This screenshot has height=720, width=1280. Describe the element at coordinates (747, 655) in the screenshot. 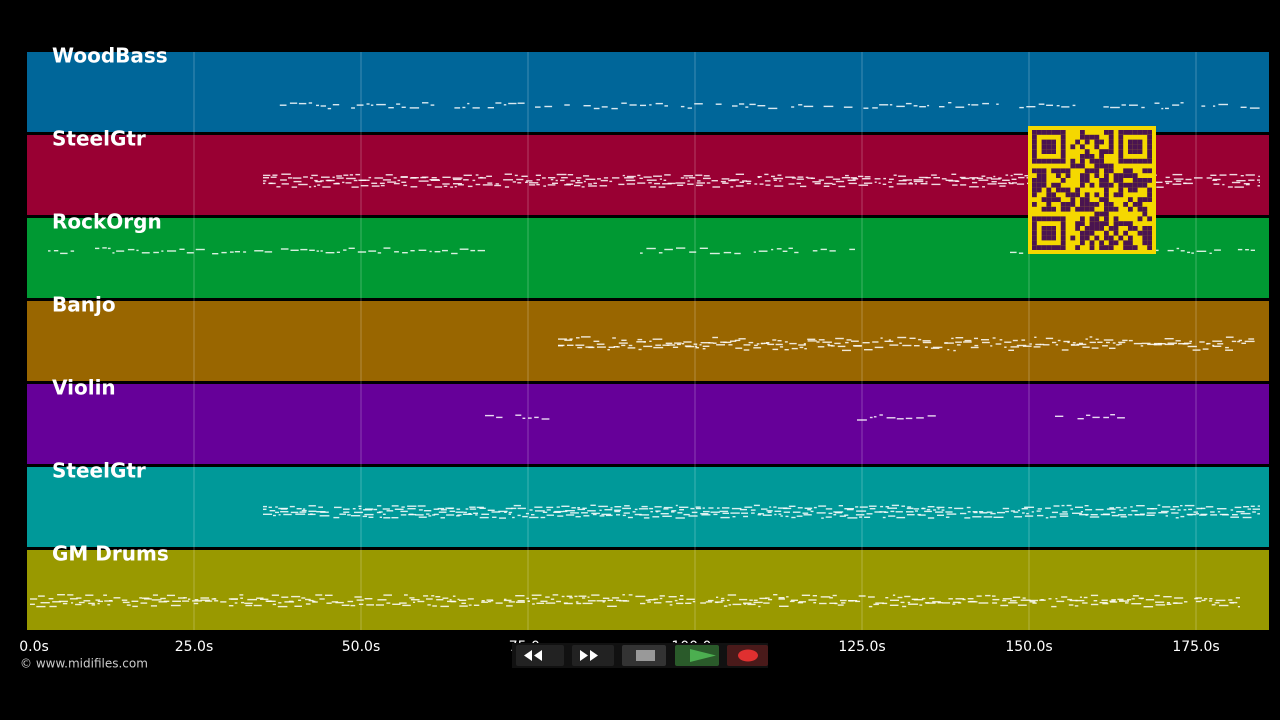

I see `record-button` at that location.